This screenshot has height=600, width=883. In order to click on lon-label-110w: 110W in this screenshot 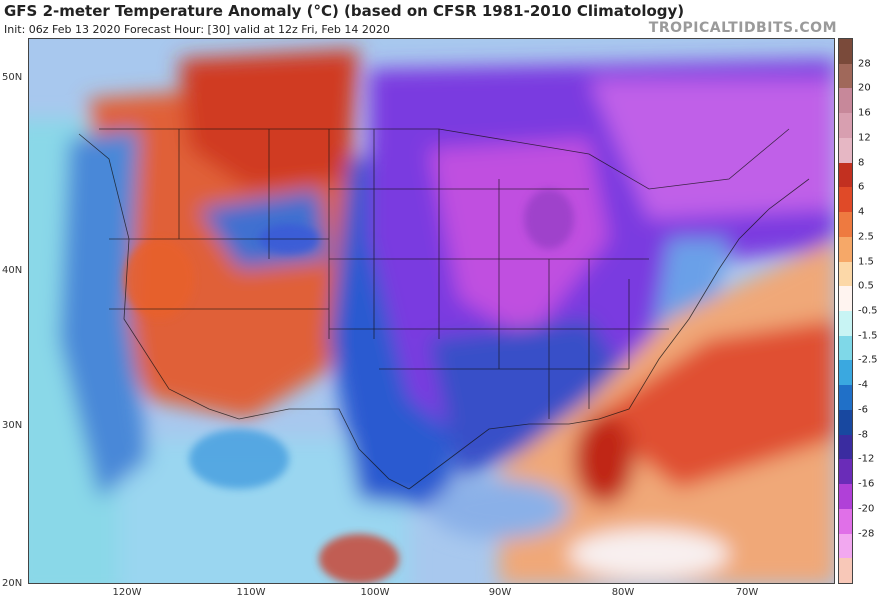, I will do `click(251, 592)`.